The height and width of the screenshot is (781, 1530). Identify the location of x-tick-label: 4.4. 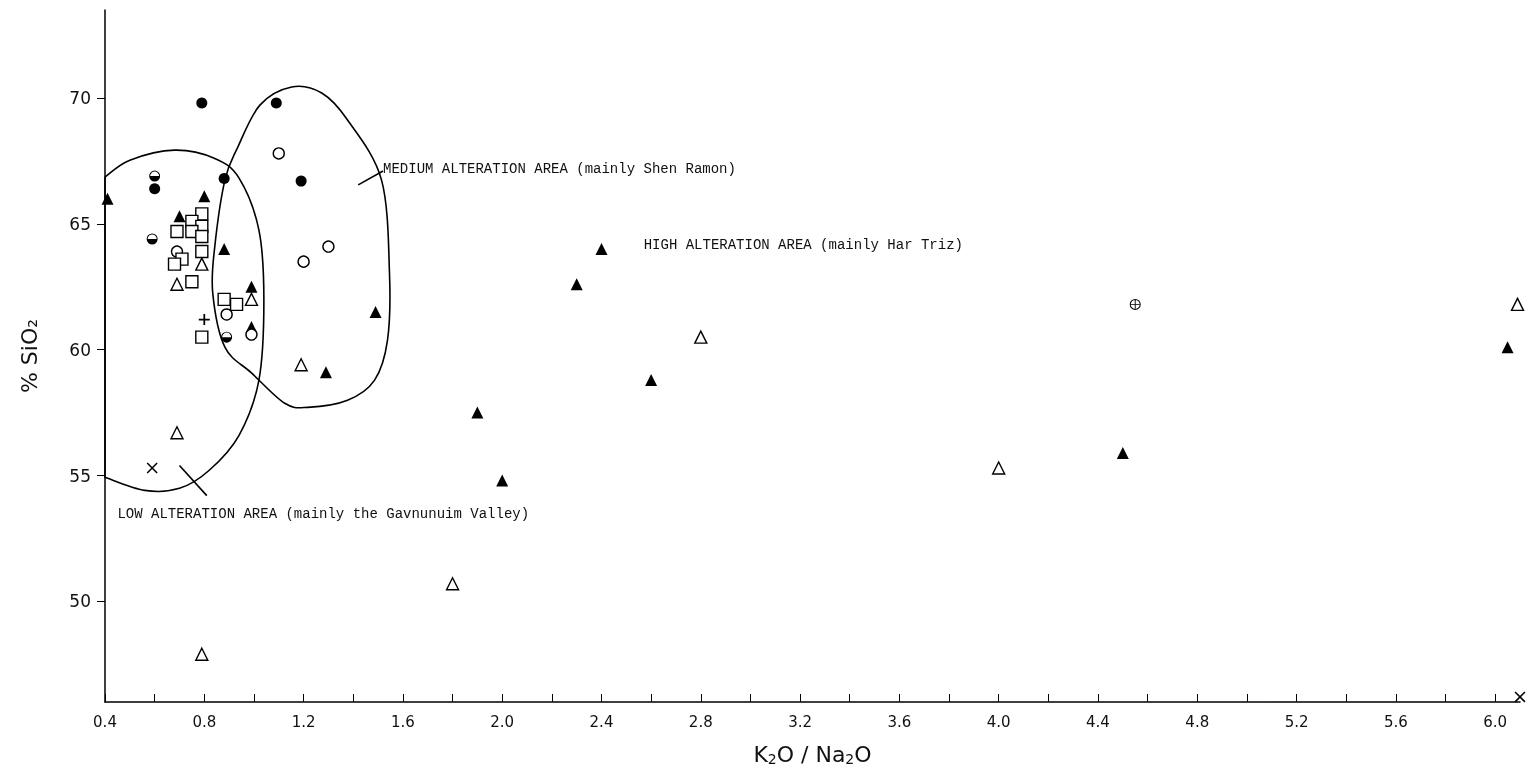
(1098, 721).